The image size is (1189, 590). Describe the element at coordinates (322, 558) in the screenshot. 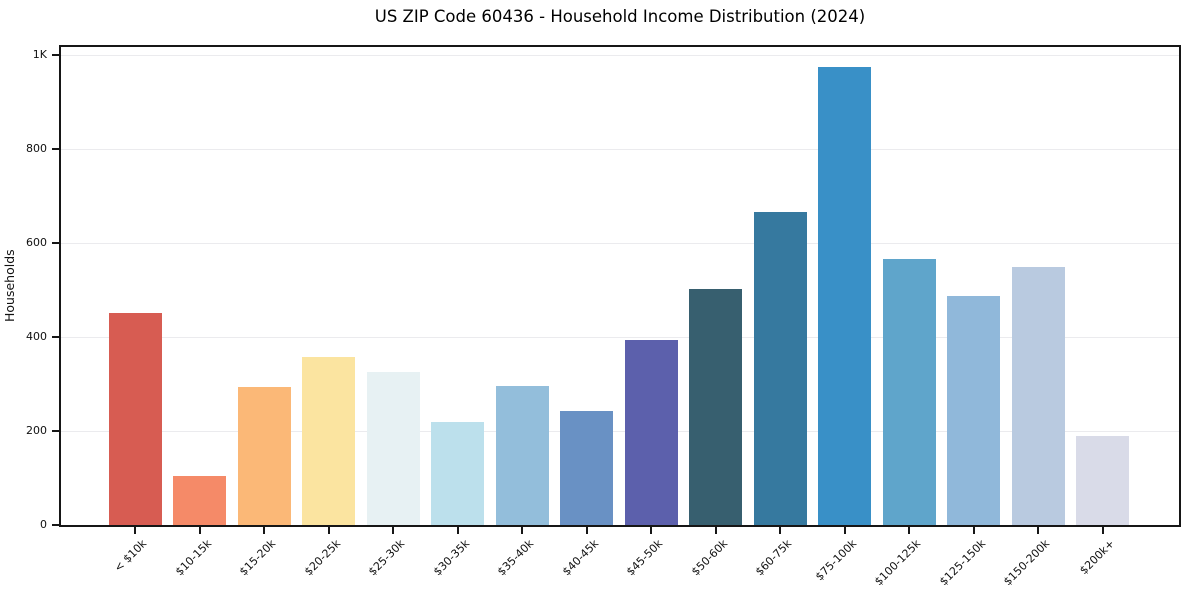

I see `x-tick-label: $20-25k` at that location.